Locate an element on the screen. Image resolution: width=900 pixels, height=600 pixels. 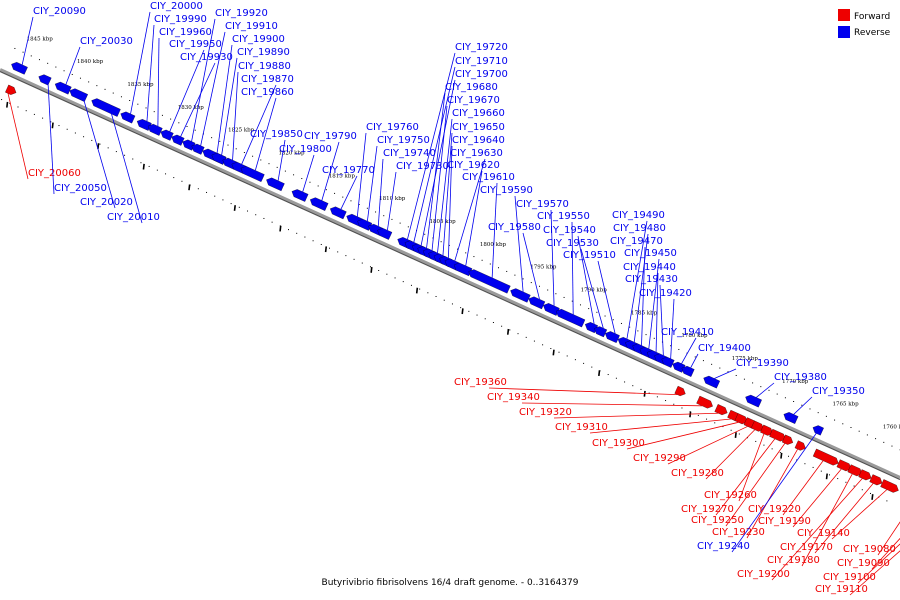
gene-label: CIY_19710 is located at coordinates (481, 61).